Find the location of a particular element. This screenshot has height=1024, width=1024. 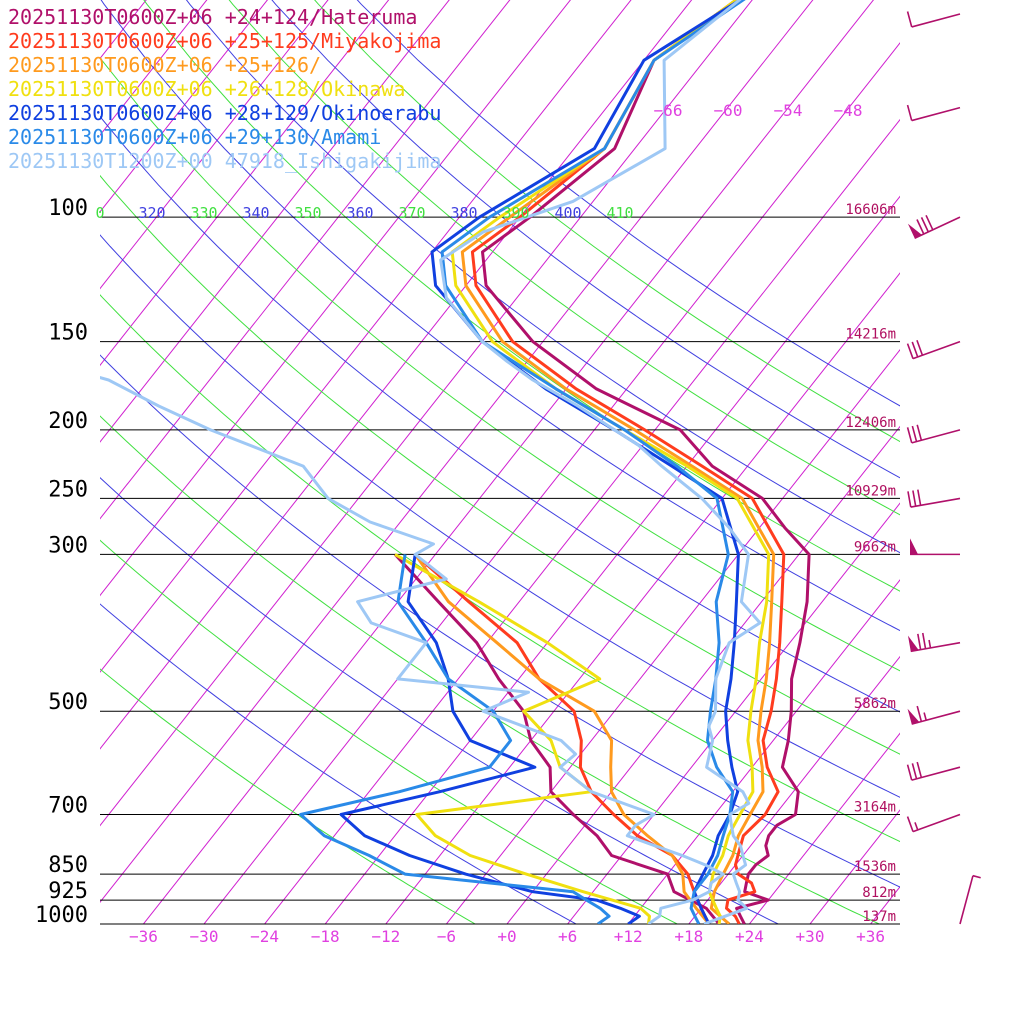

isotherm-label: −66 is located at coordinates (668, 110).